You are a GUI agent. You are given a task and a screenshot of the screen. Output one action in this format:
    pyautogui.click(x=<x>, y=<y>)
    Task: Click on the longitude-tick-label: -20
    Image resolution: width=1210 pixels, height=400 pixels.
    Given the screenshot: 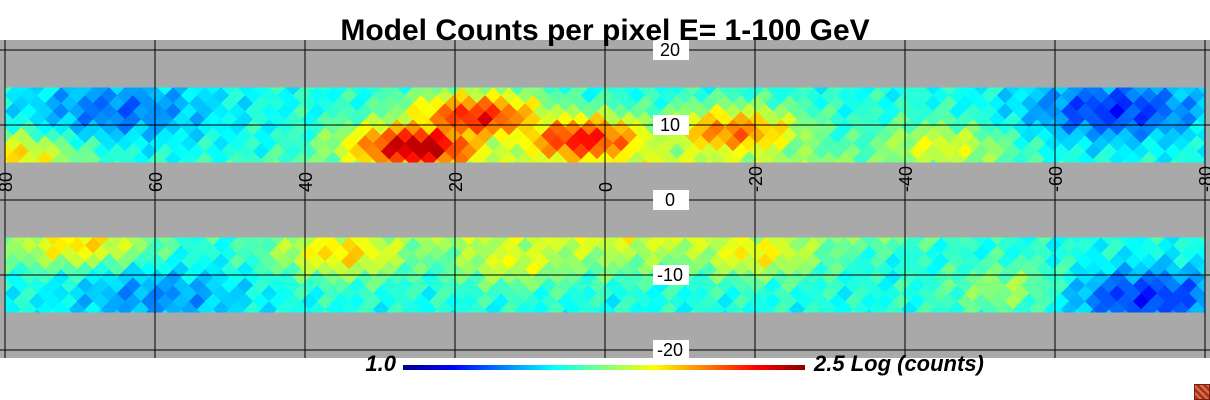 What is the action you would take?
    pyautogui.click(x=756, y=179)
    